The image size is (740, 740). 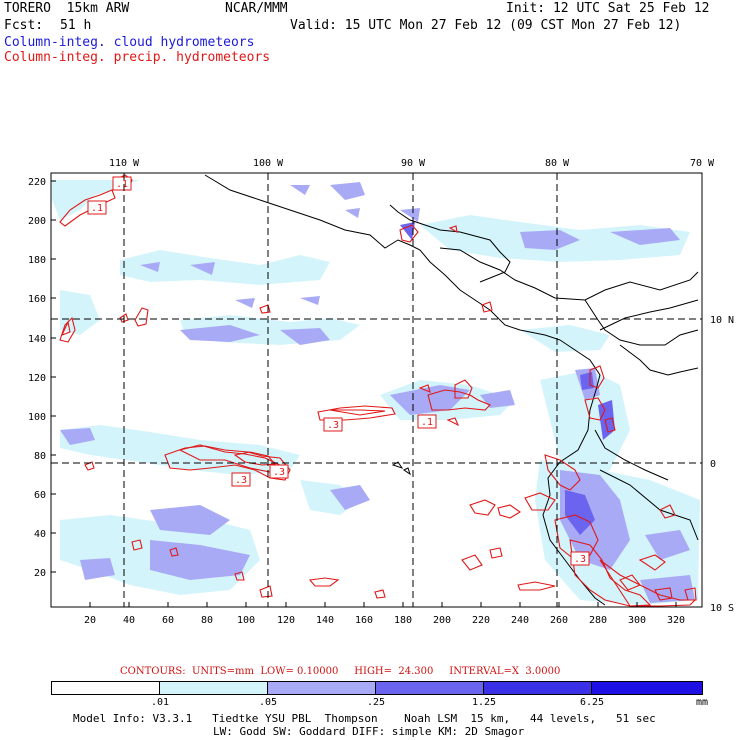 I want to click on lon-label: 80 W, so click(x=557, y=163).